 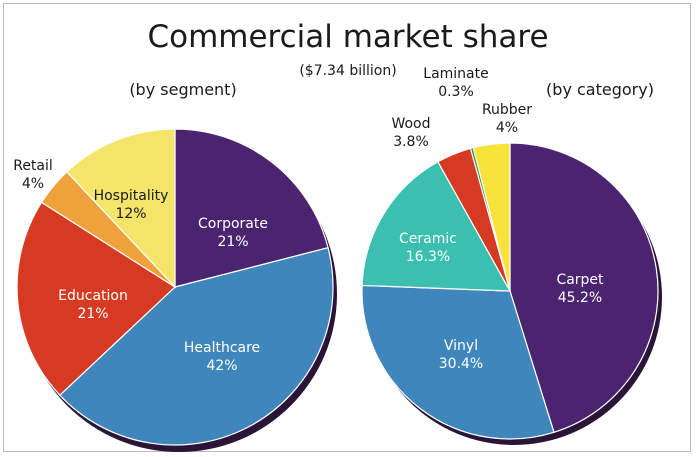 I want to click on slice-value-corporate: 21%, so click(x=232, y=242).